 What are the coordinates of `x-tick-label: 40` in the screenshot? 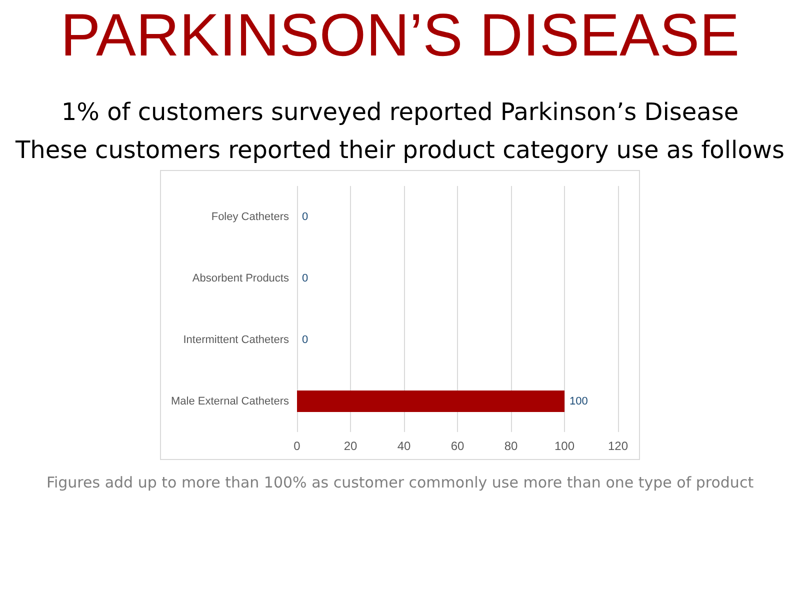 It's located at (404, 446).